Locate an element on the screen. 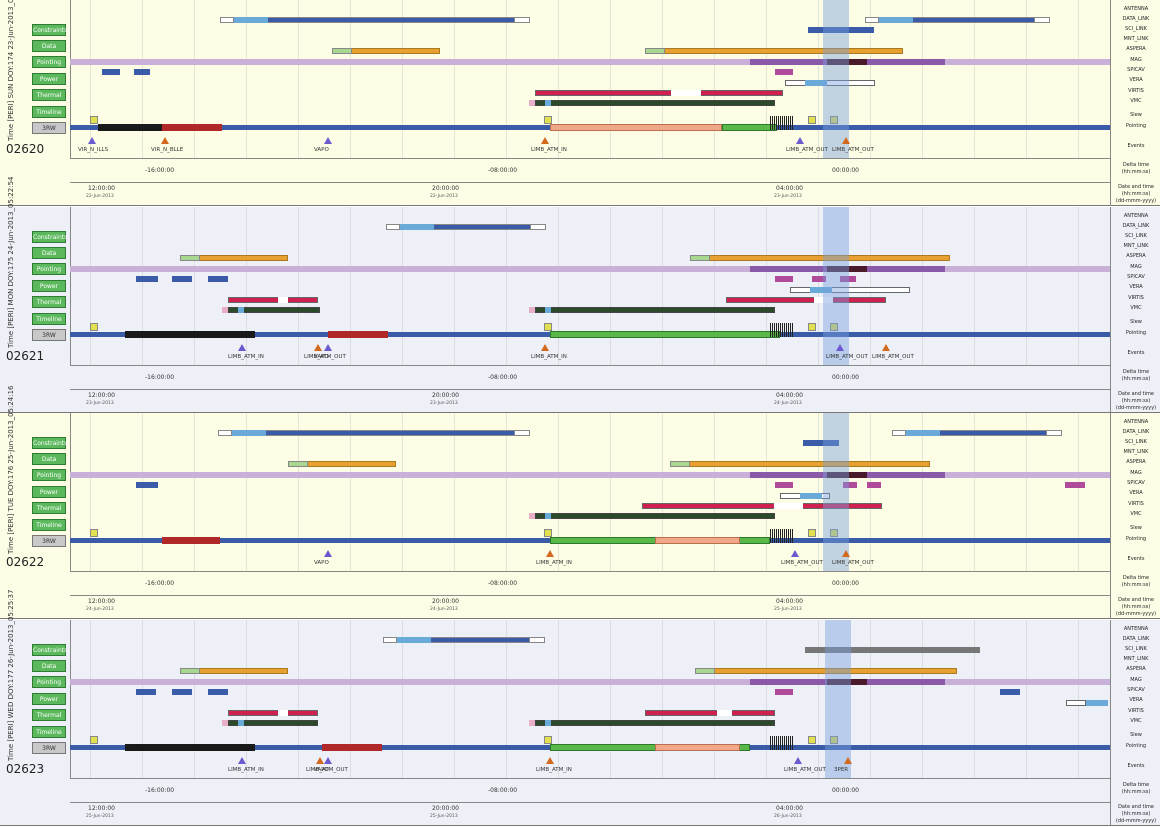 This screenshot has width=1160, height=827. row-label: SCI_LINK is located at coordinates (1136, 649).